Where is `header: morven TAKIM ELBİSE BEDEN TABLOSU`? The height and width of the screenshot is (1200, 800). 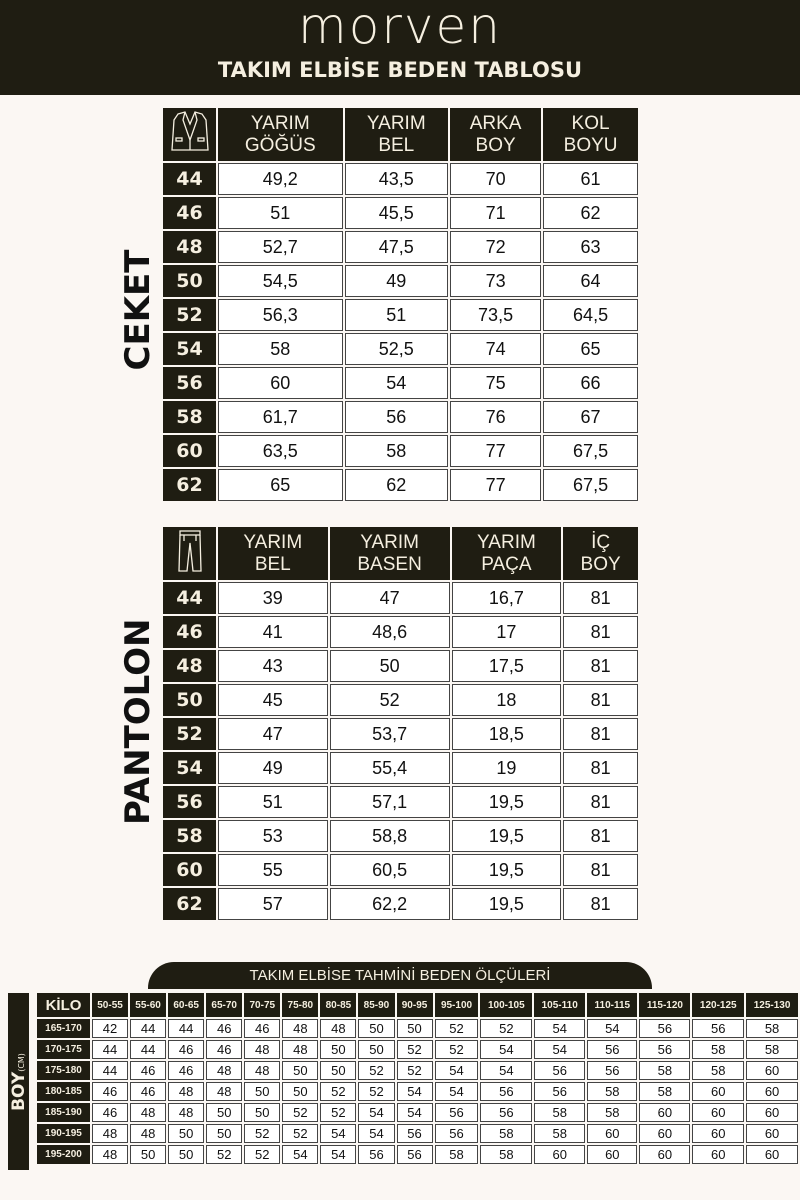
header: morven TAKIM ELBİSE BEDEN TABLOSU is located at coordinates (400, 47).